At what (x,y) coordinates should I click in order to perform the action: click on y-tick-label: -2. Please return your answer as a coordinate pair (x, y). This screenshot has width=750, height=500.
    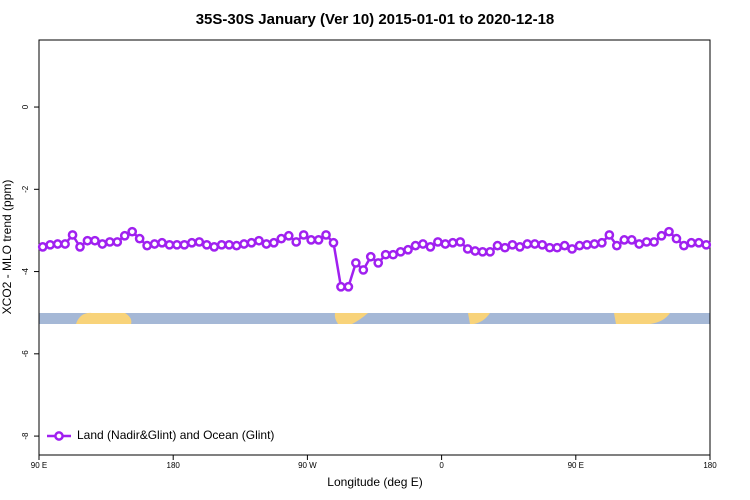
    Looking at the image, I should click on (25, 189).